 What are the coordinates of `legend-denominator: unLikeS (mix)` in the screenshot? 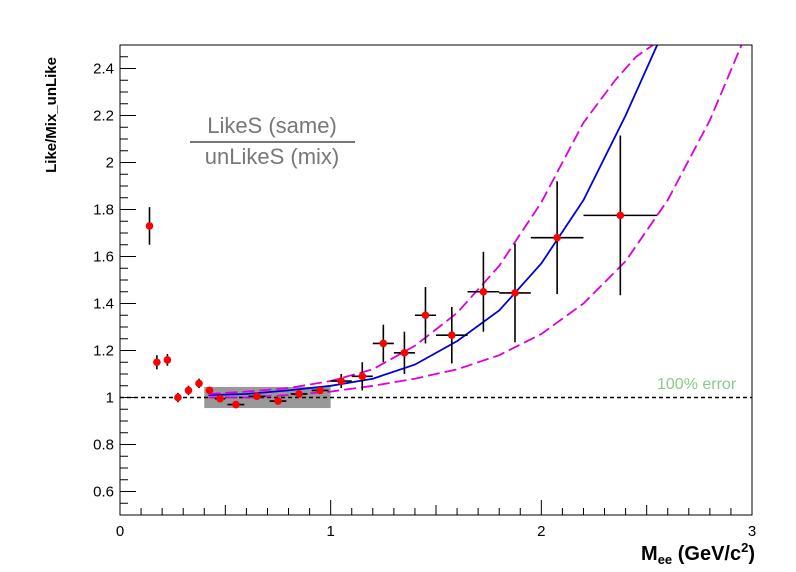 It's located at (272, 156).